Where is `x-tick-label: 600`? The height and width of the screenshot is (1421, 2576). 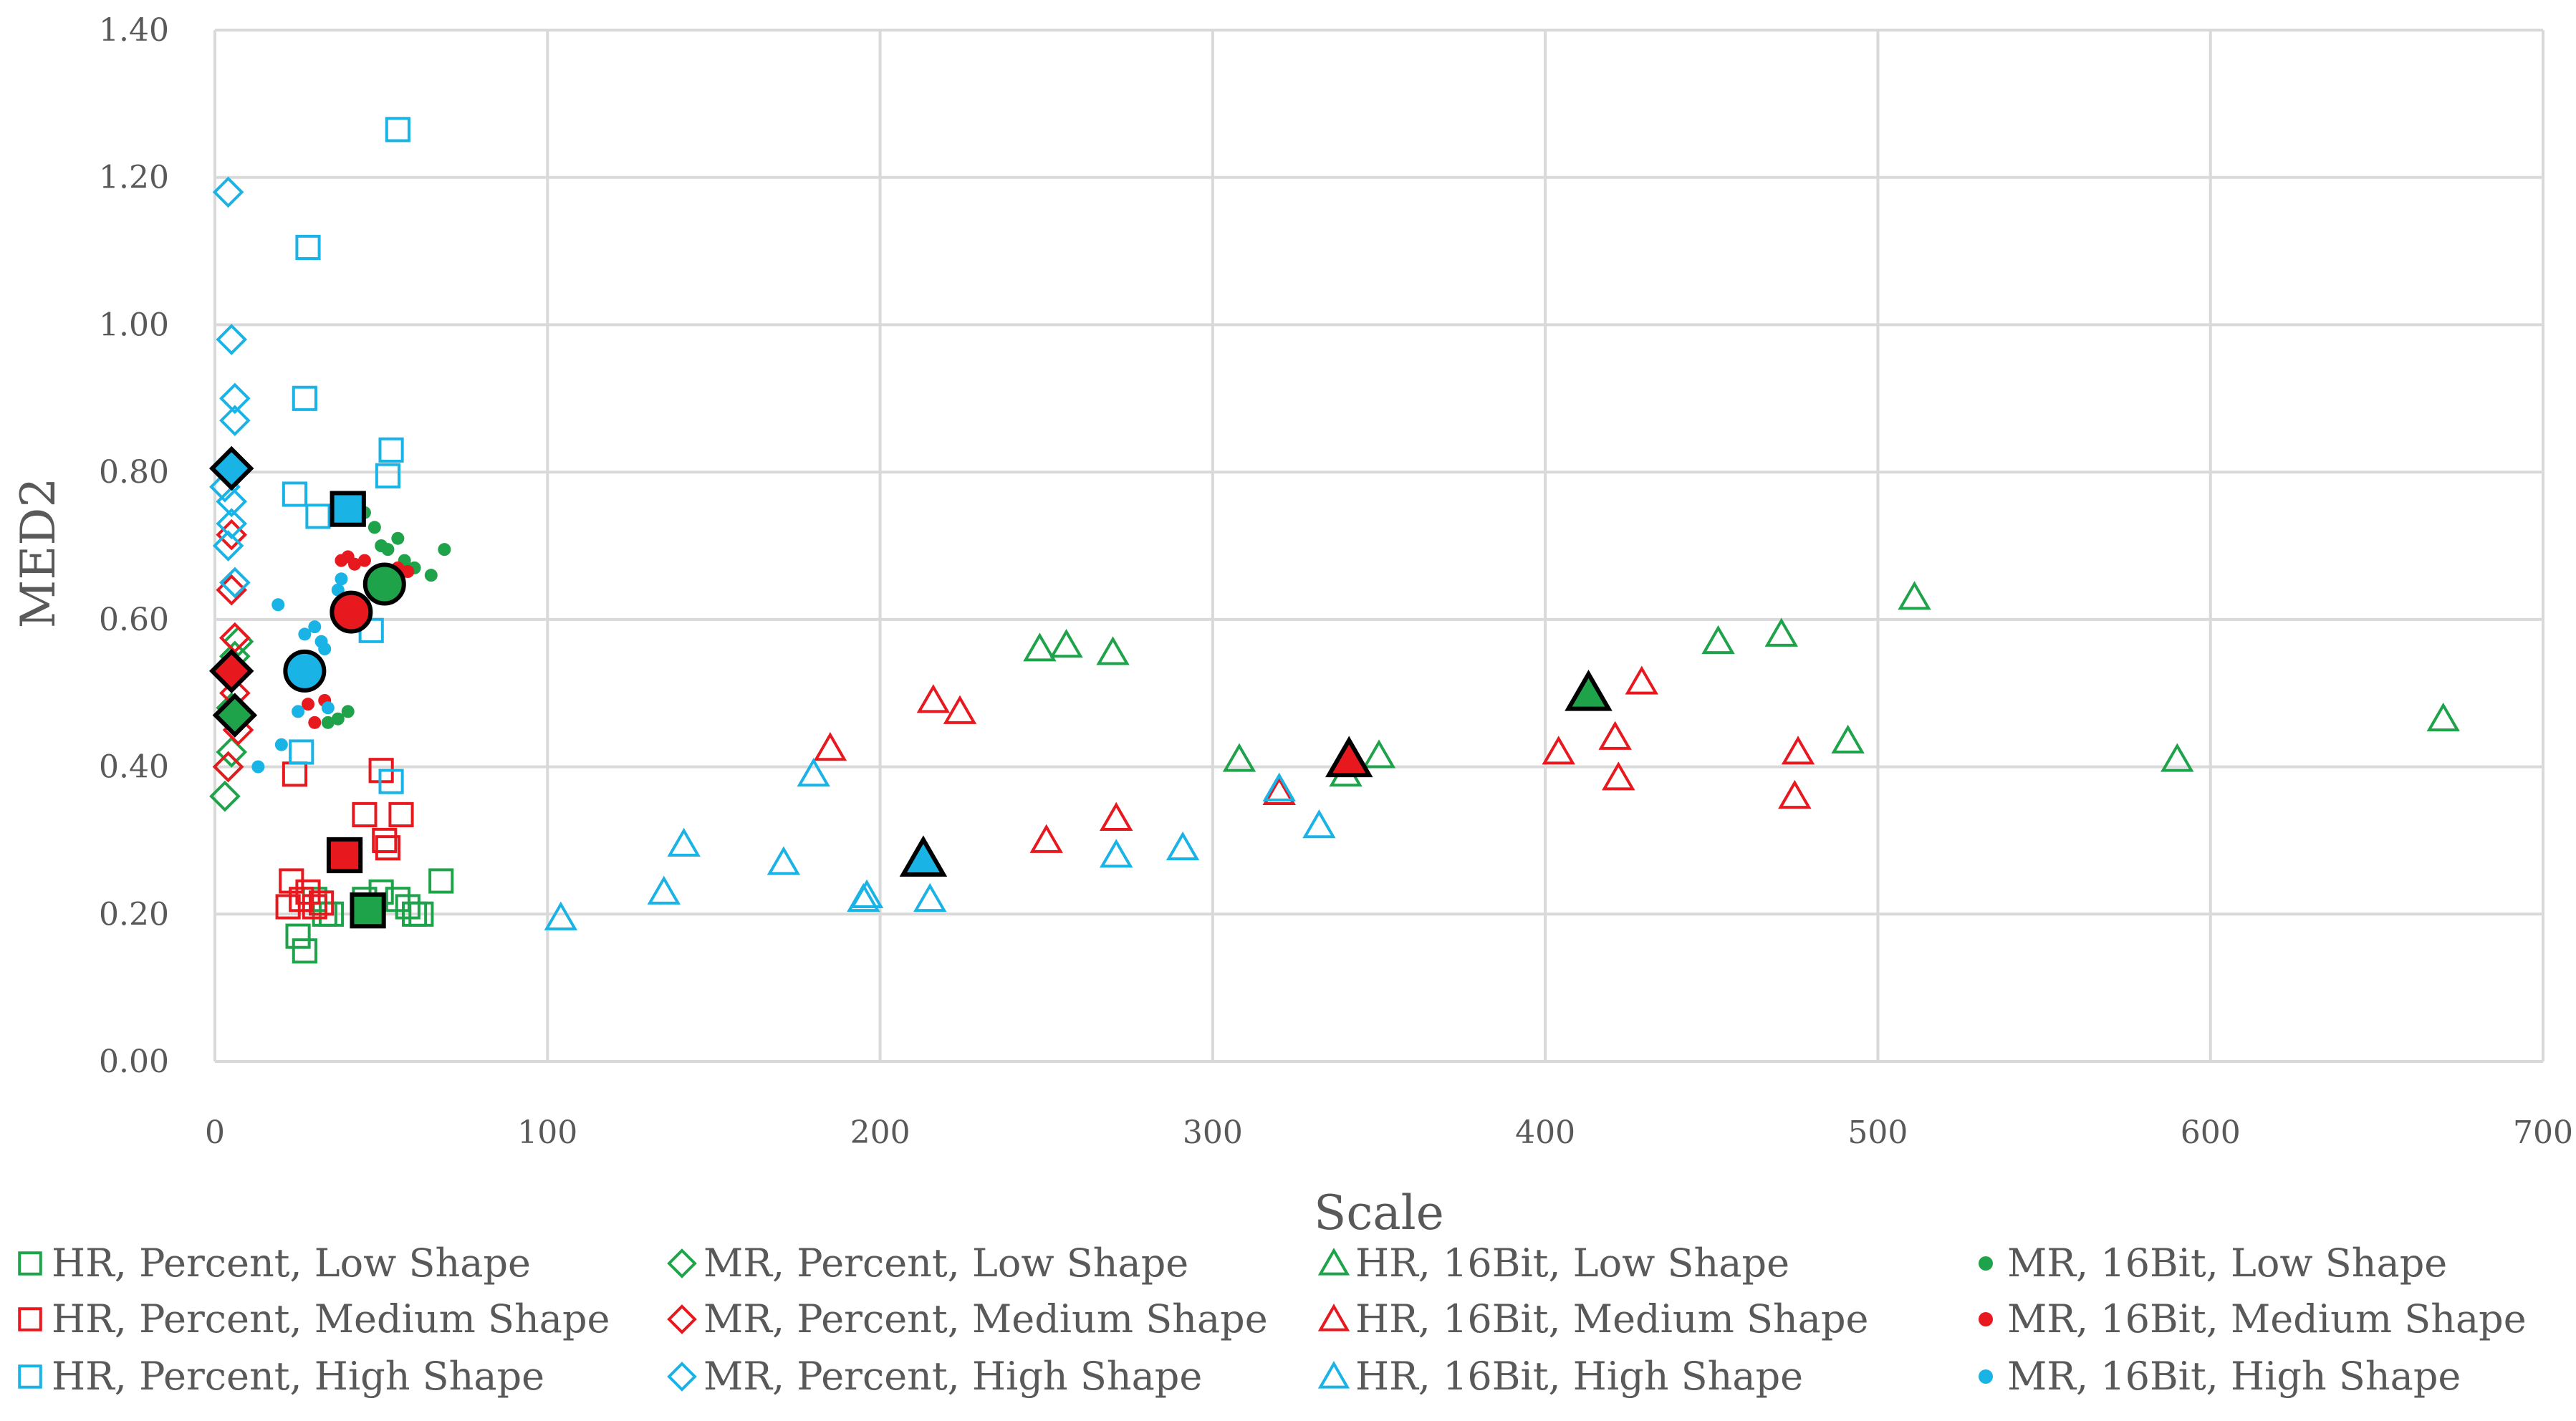
x-tick-label: 600 is located at coordinates (2211, 1132).